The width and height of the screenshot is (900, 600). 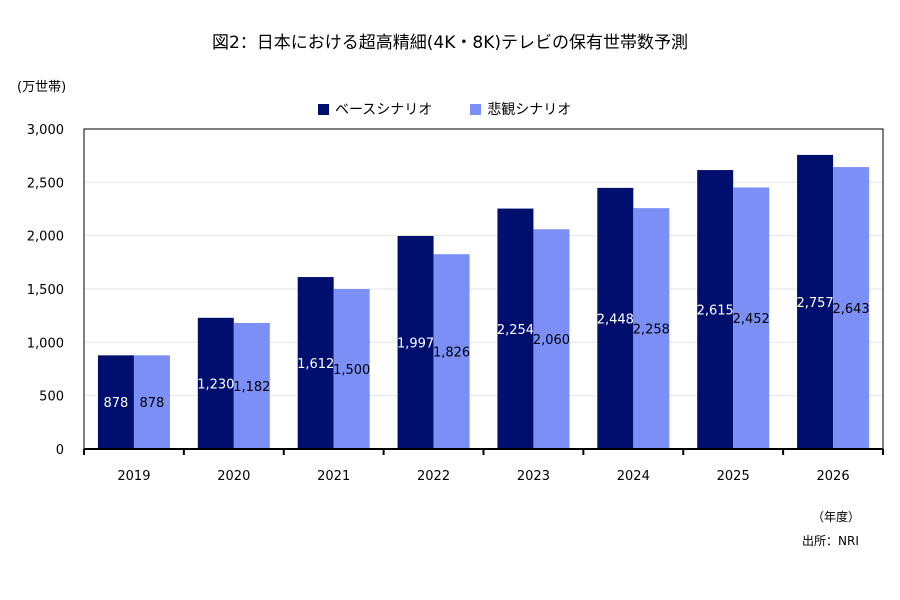 What do you see at coordinates (133, 476) in the screenshot?
I see `x-tick-label: 2019` at bounding box center [133, 476].